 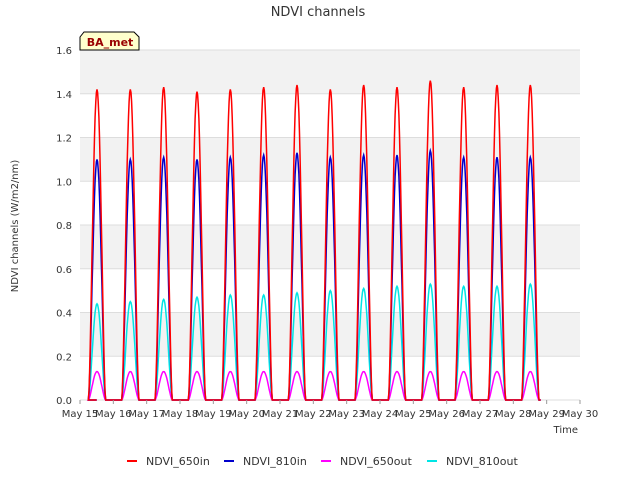 I want to click on legend-label: NDVI_810out, so click(x=482, y=461).